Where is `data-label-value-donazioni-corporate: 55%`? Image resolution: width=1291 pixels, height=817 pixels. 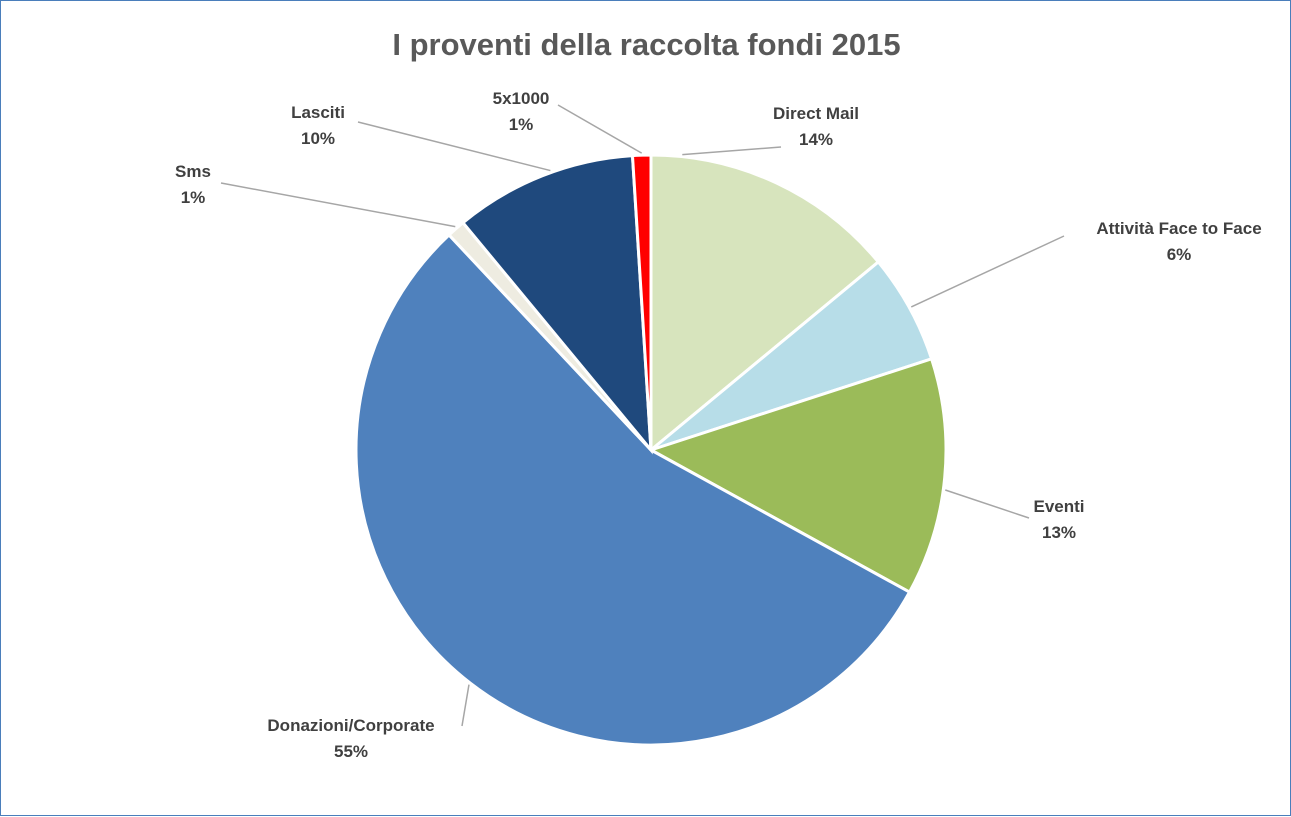
data-label-value-donazioni-corporate: 55% is located at coordinates (351, 751).